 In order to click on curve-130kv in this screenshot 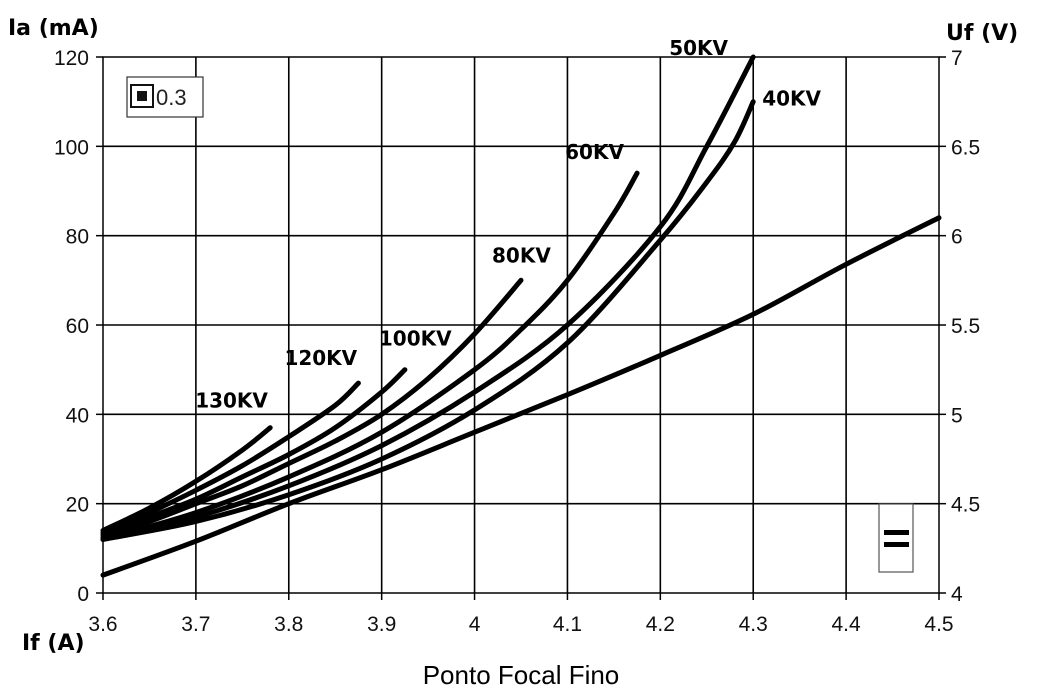, I will do `click(186, 479)`.